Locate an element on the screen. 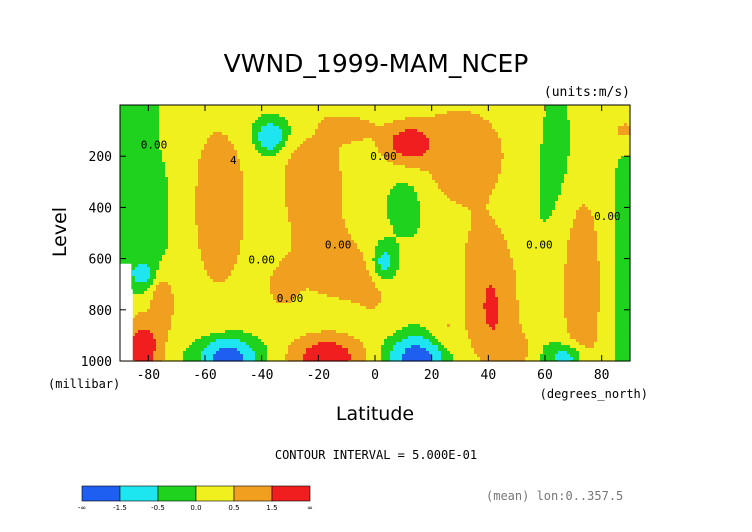  y-axis-label: Level is located at coordinates (60, 232).